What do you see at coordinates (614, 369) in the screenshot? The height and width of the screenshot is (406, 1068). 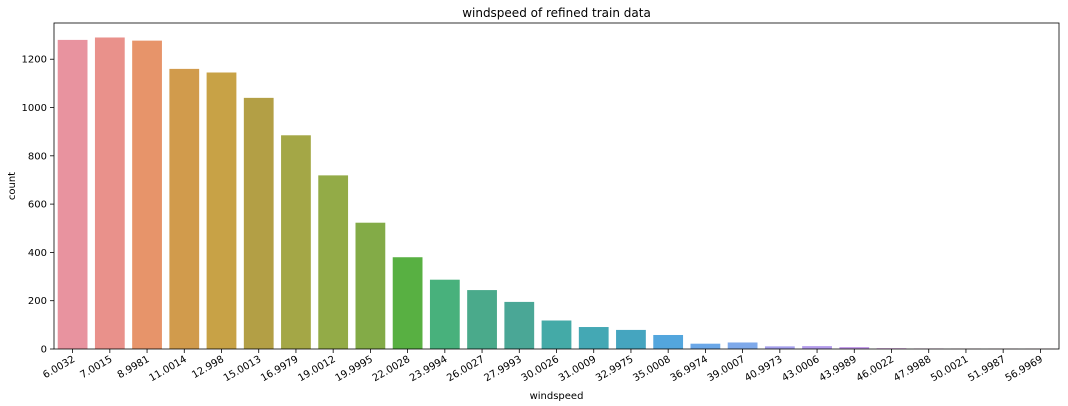 I see `x-tick-label: 32.9975` at bounding box center [614, 369].